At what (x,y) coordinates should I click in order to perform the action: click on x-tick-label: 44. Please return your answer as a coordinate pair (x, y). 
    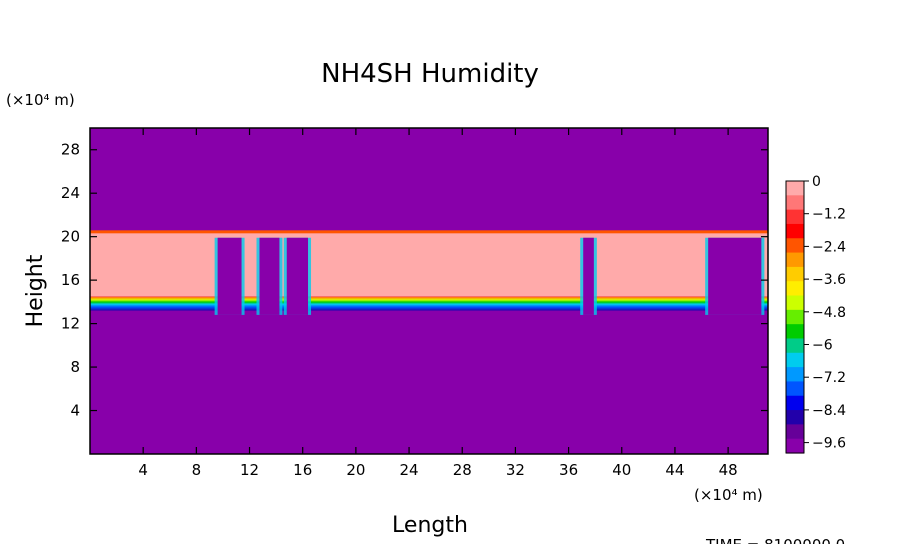
    Looking at the image, I should click on (674, 470).